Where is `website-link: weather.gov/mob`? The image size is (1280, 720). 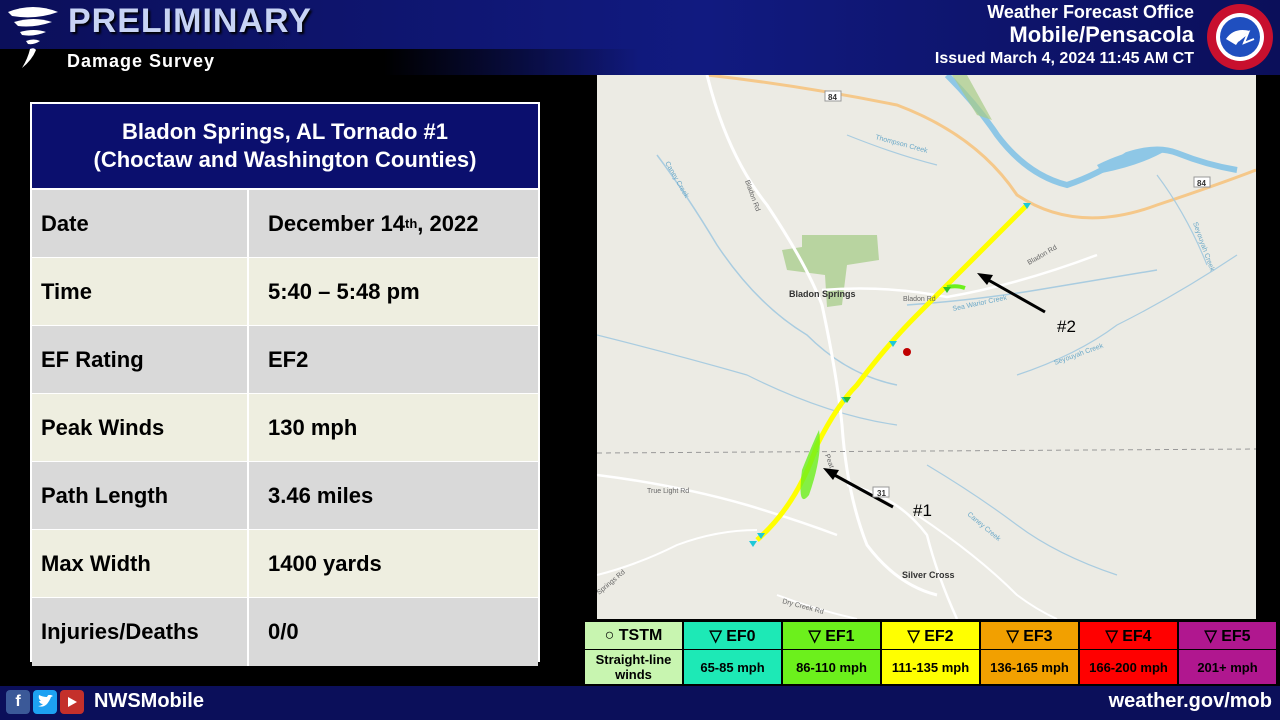
website-link: weather.gov/mob is located at coordinates (1190, 701).